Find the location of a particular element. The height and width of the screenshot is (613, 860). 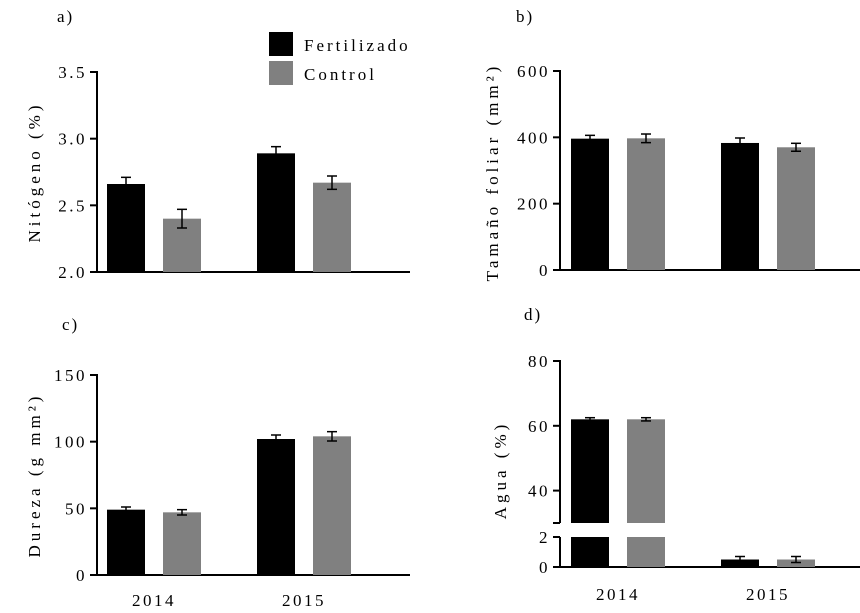

legend-label-fertilizado: Fertilizado is located at coordinates (357, 45).